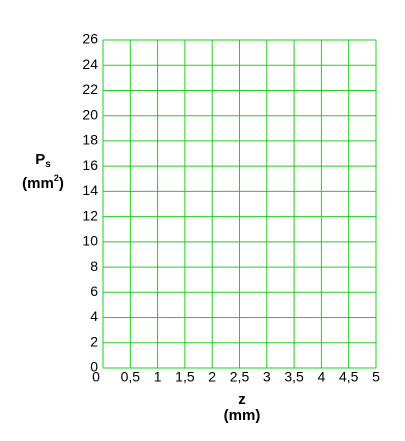  What do you see at coordinates (94, 291) in the screenshot?
I see `y-tick-label: 6` at bounding box center [94, 291].